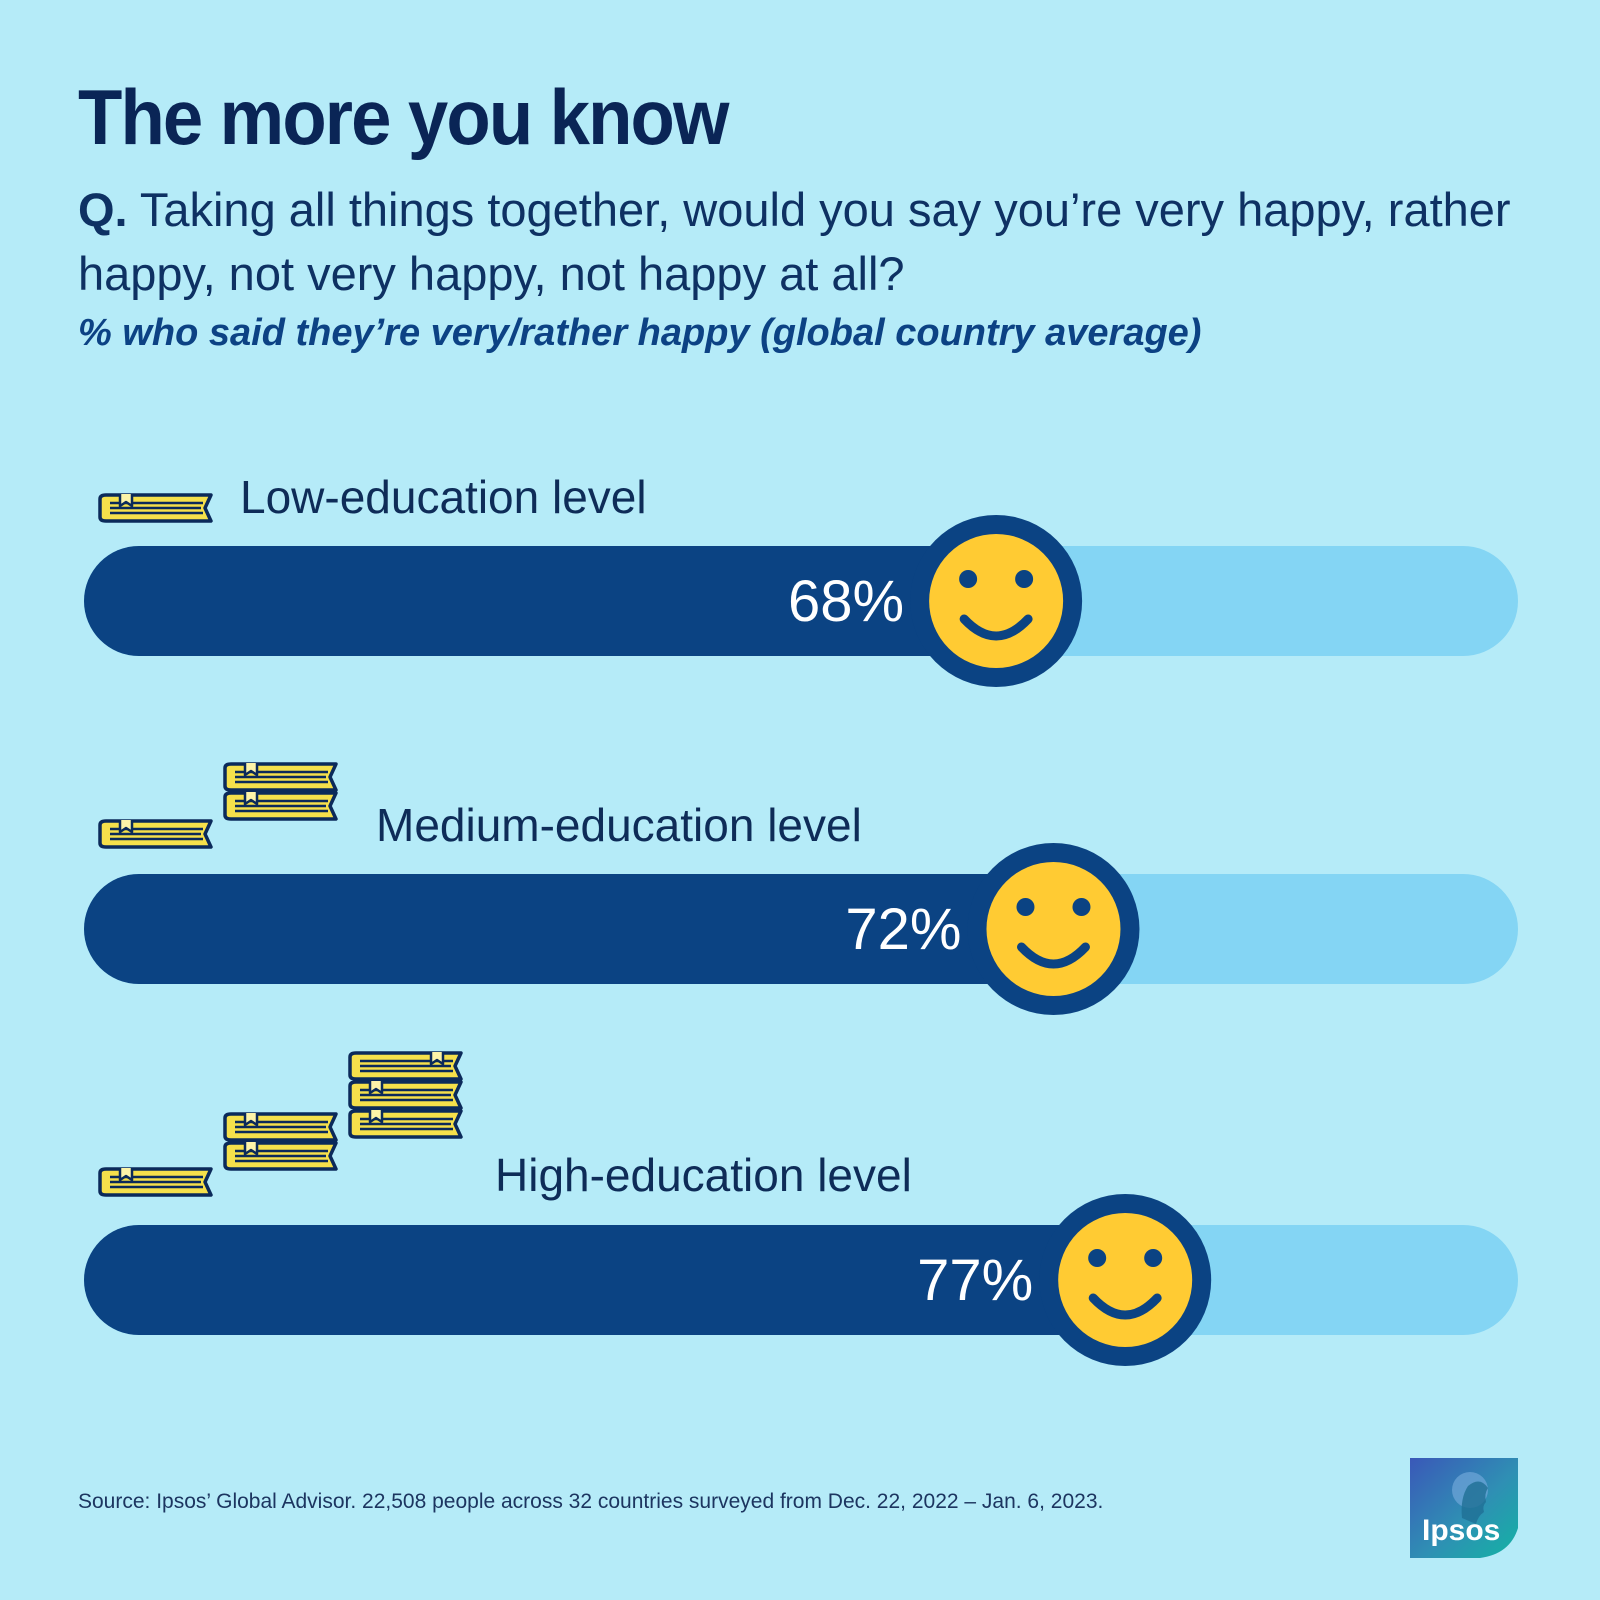 Image resolution: width=1600 pixels, height=1600 pixels. Describe the element at coordinates (975, 1280) in the screenshot. I see `value-label: 77%` at that location.